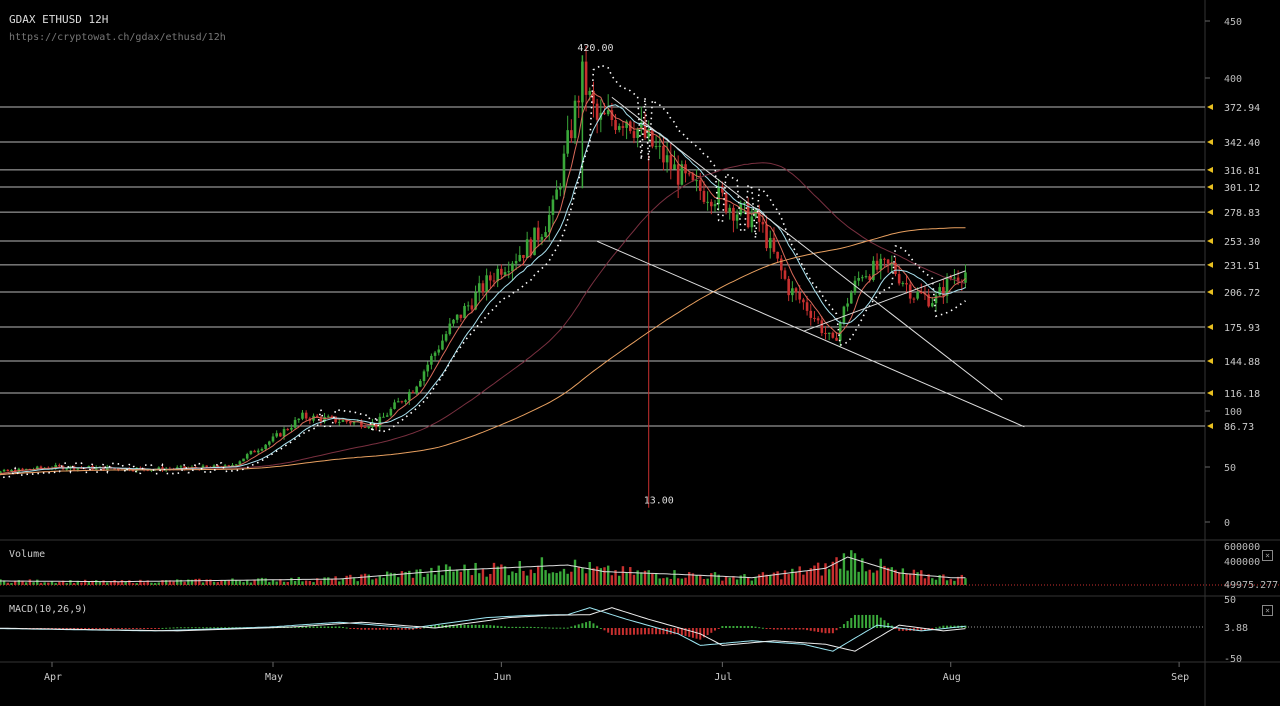 The width and height of the screenshot is (1280, 706). I want to click on macd-close-icon: ×, so click(1267, 610).